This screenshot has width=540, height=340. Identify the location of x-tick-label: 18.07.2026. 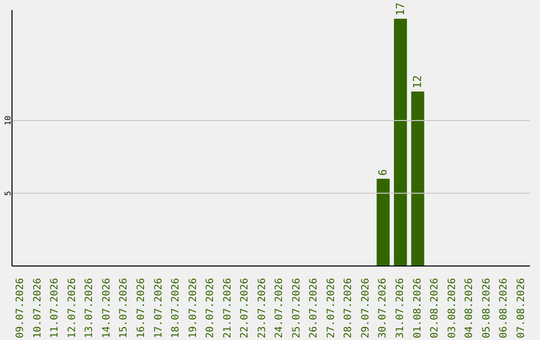
(176, 308).